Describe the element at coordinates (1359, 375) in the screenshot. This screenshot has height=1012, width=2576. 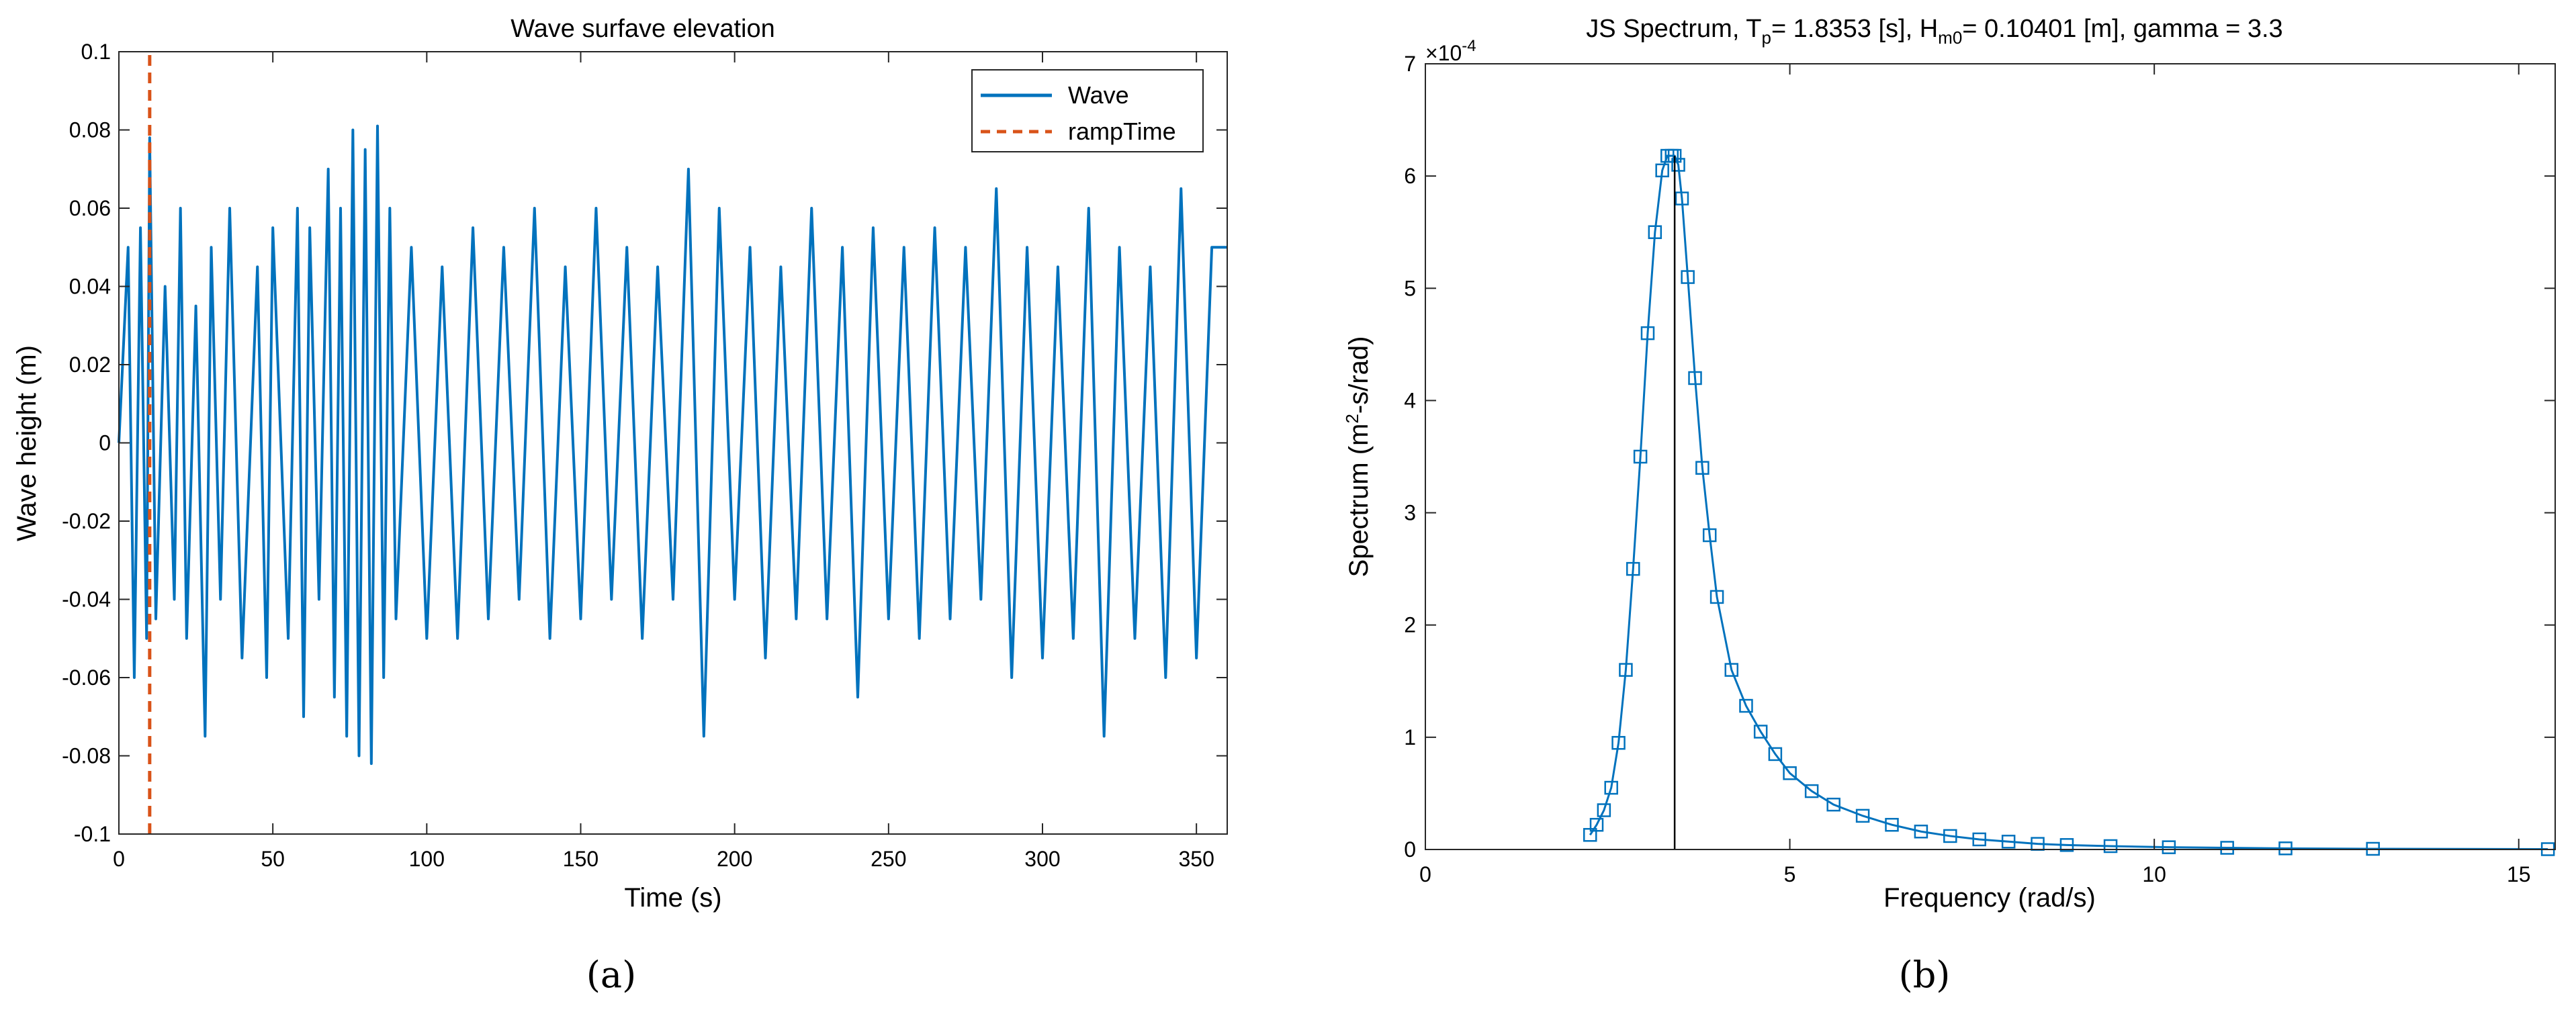
I see `ylabel-part-2: -s/rad)` at that location.